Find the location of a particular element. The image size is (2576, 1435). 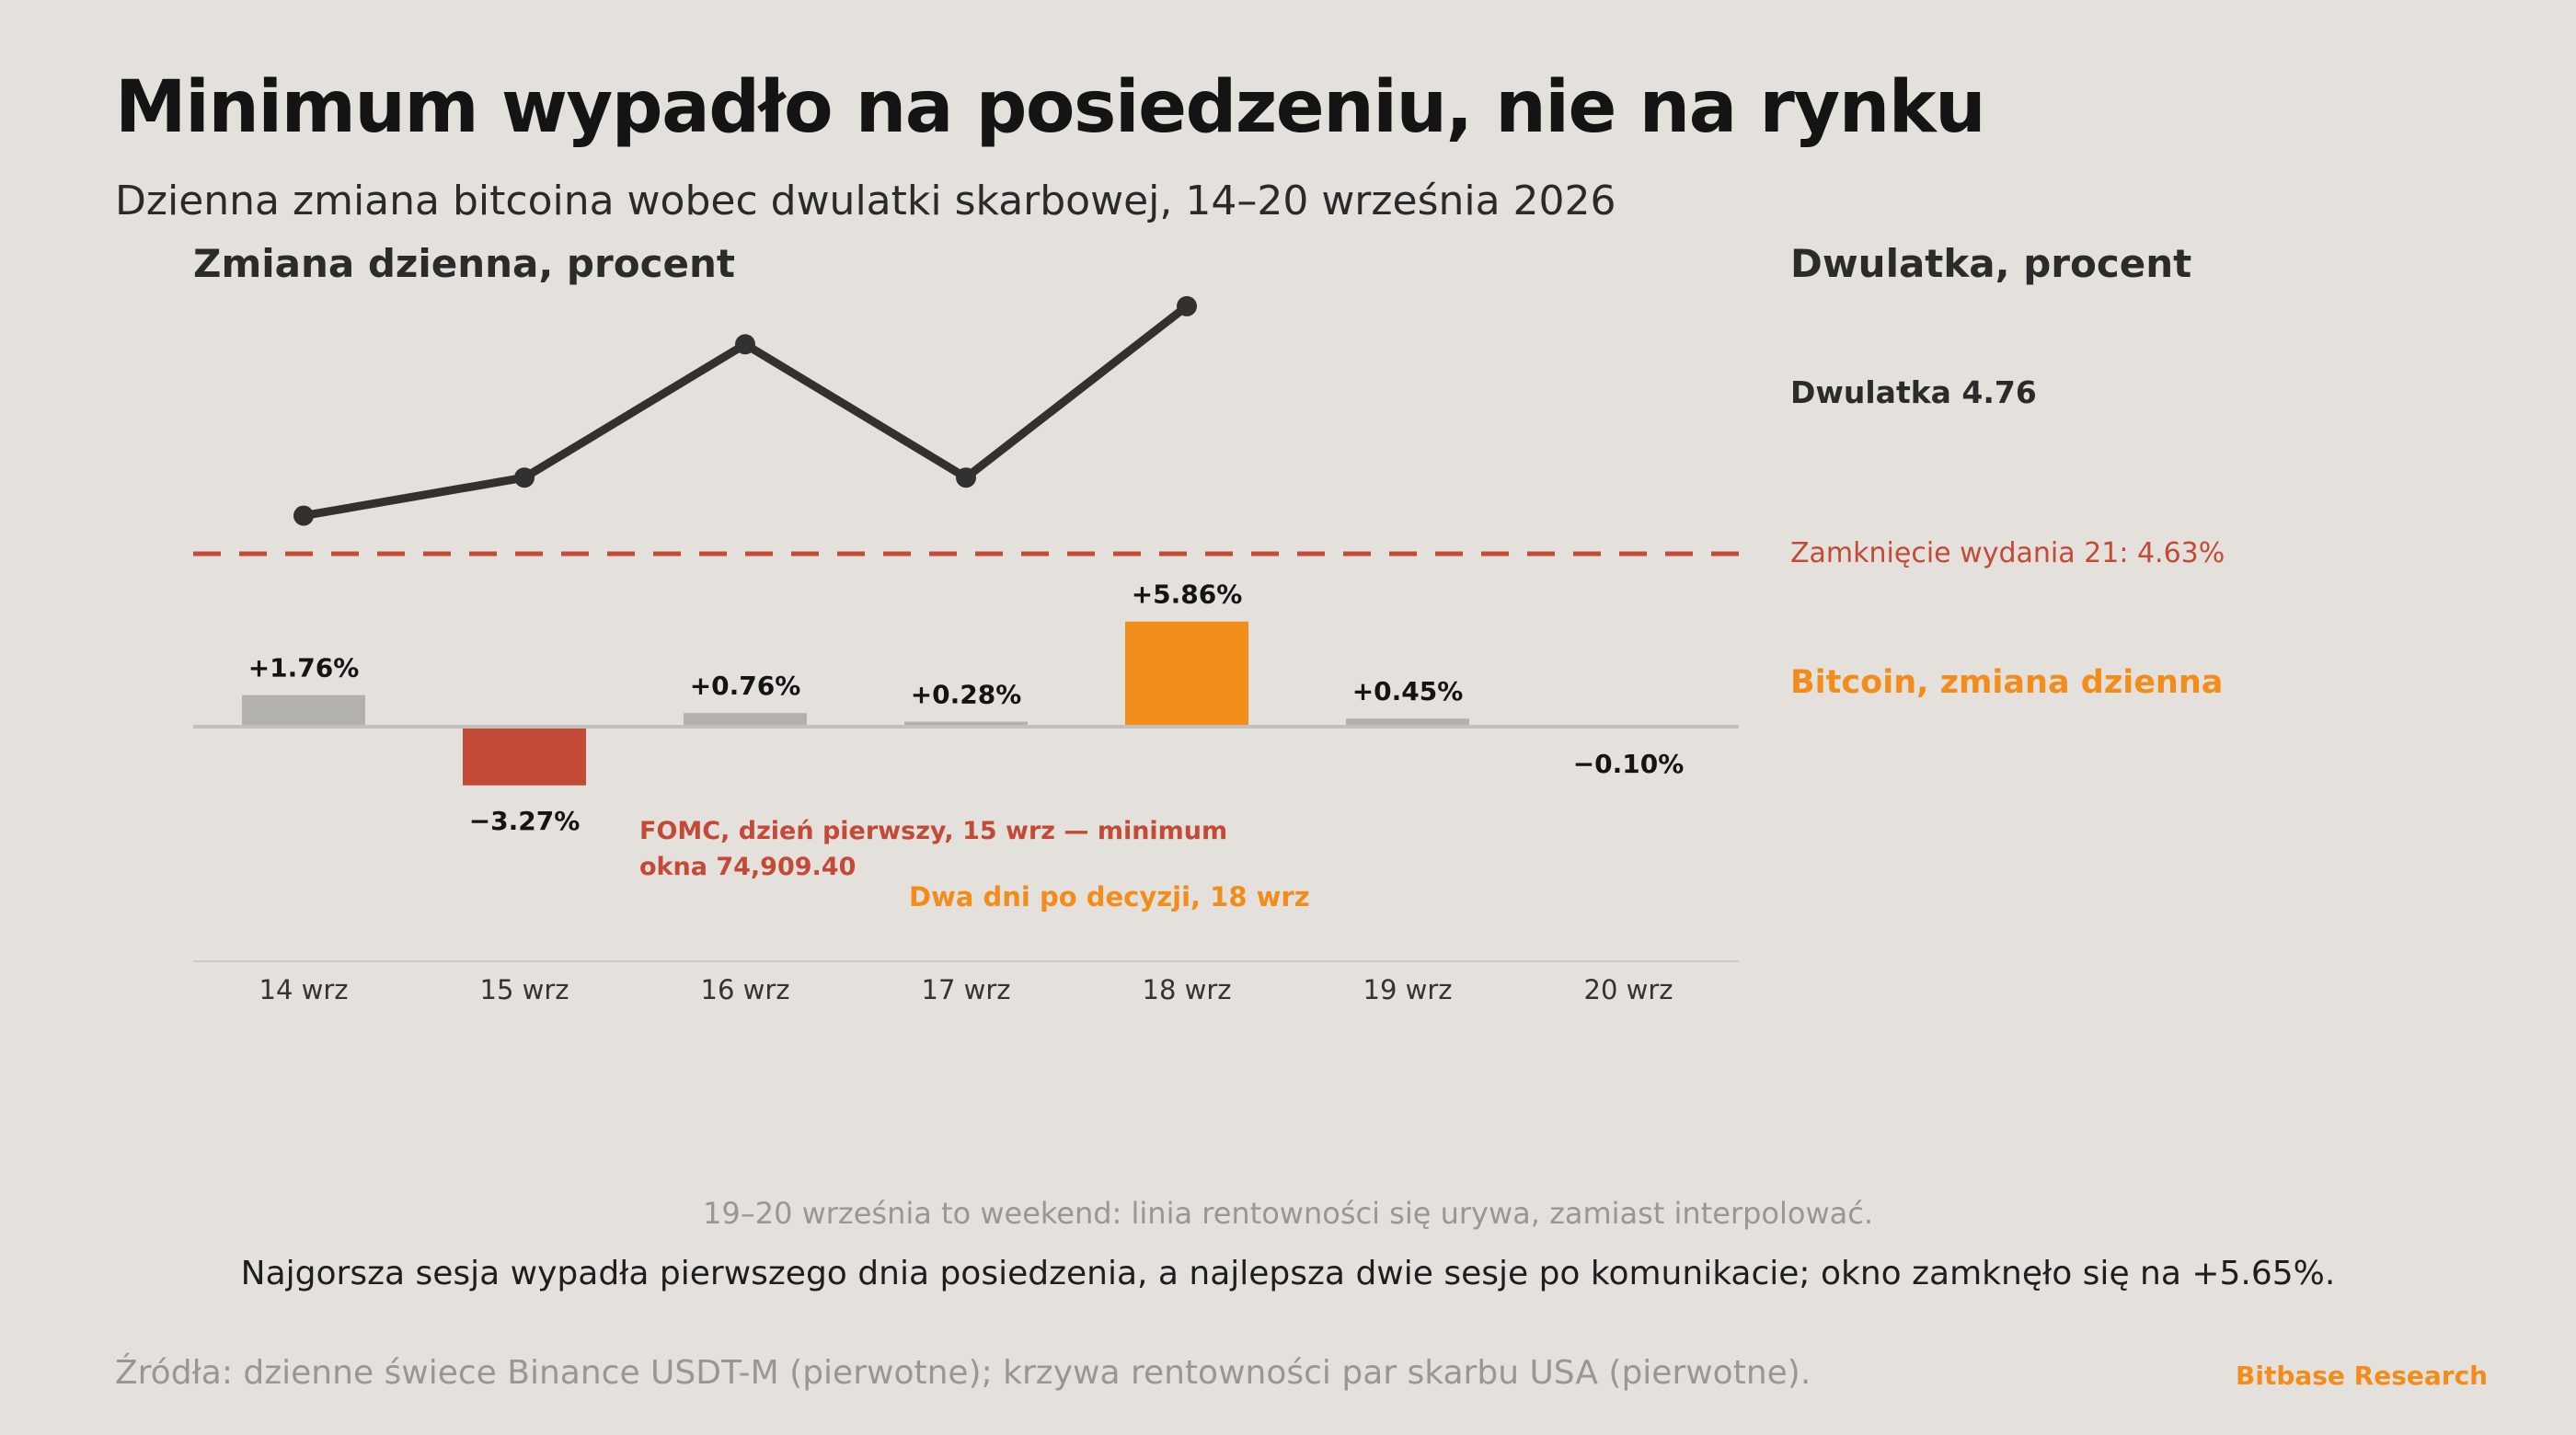

bar-14-wrz is located at coordinates (303, 711).